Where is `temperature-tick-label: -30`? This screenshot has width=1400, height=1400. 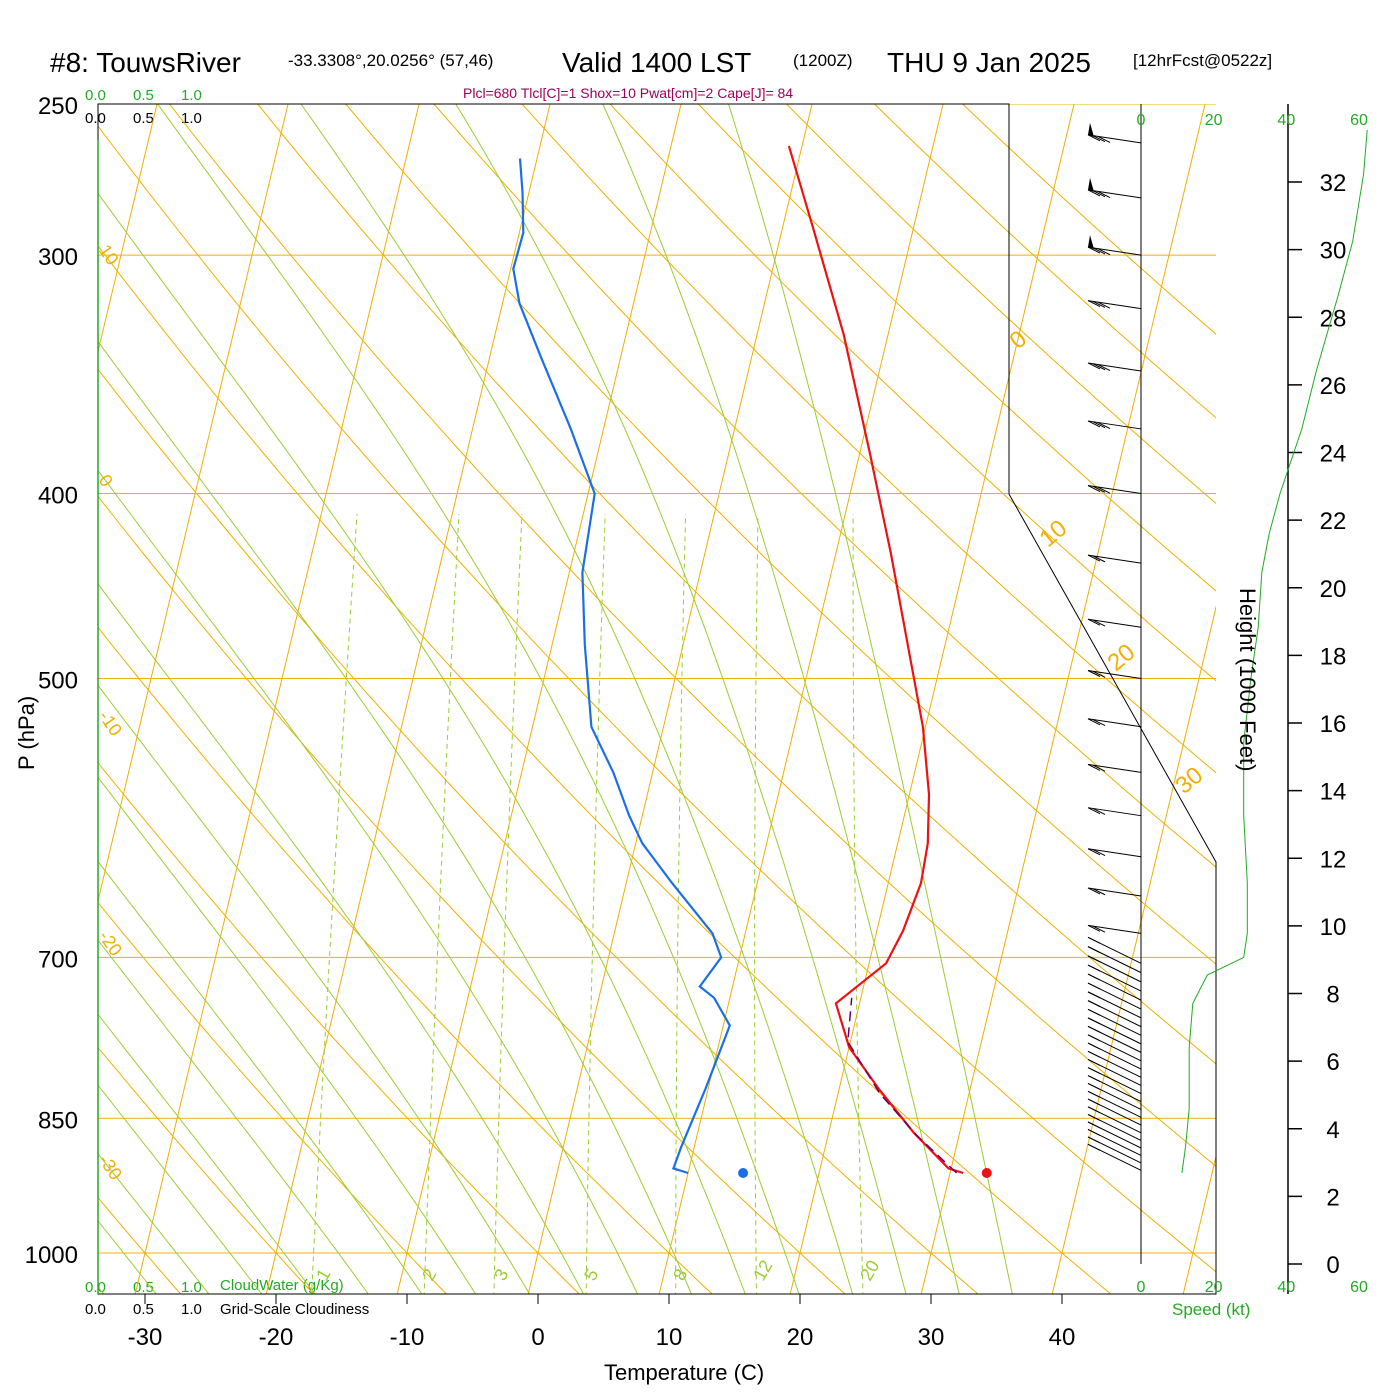
temperature-tick-label: -30 is located at coordinates (145, 1337).